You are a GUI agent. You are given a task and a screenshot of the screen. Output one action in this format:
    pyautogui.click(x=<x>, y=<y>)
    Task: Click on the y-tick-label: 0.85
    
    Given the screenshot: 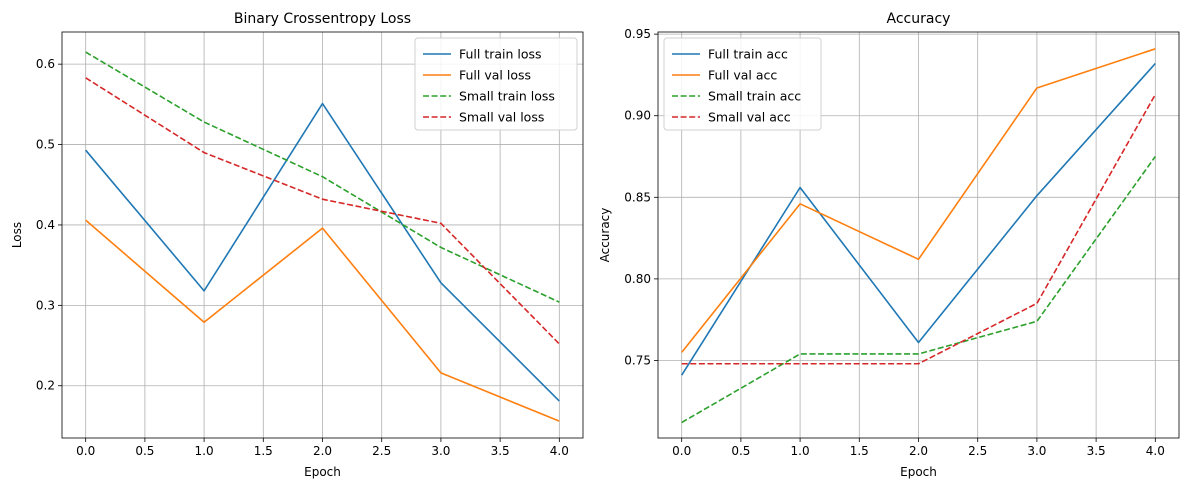 What is the action you would take?
    pyautogui.click(x=637, y=197)
    